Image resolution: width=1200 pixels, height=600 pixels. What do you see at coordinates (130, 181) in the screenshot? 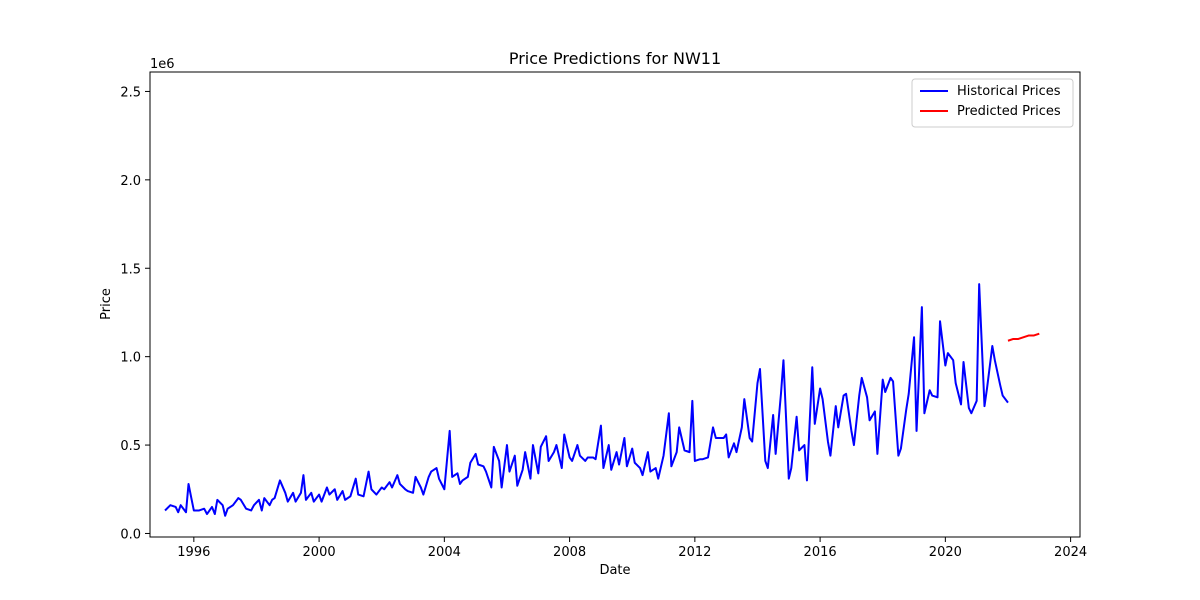
I see `y-tick-label: 2.0` at bounding box center [130, 181].